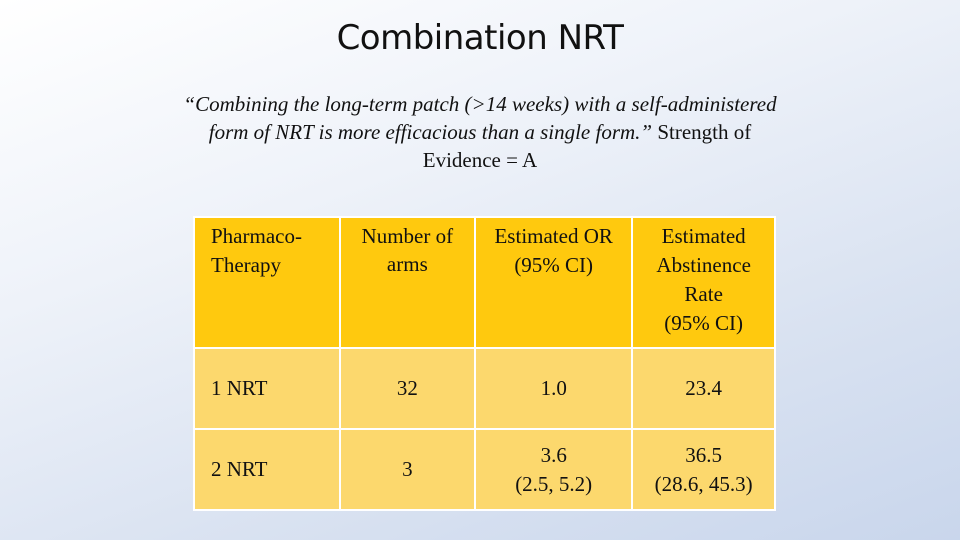 This screenshot has width=960, height=540. I want to click on header-abstinence-rate: Estimated Abstinence Rate (95% CI), so click(703, 282).